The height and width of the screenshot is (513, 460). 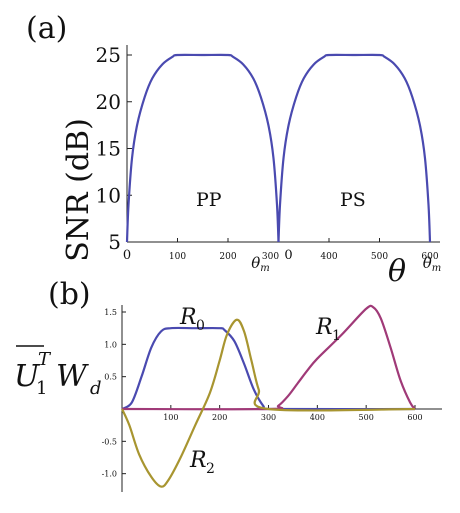 What do you see at coordinates (397, 271) in the screenshot?
I see `panel-a-xlabel: θ` at bounding box center [397, 271].